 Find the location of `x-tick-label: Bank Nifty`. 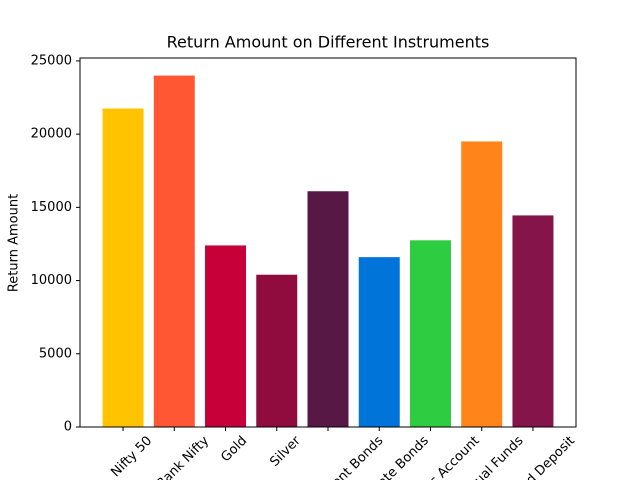

x-tick-label: Bank Nifty is located at coordinates (183, 456).